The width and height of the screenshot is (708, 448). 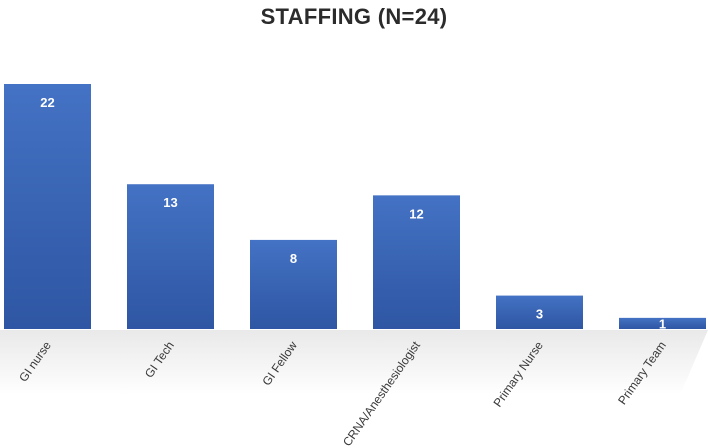 What do you see at coordinates (354, 16) in the screenshot?
I see `chart-title: STAFFING (N=24)` at bounding box center [354, 16].